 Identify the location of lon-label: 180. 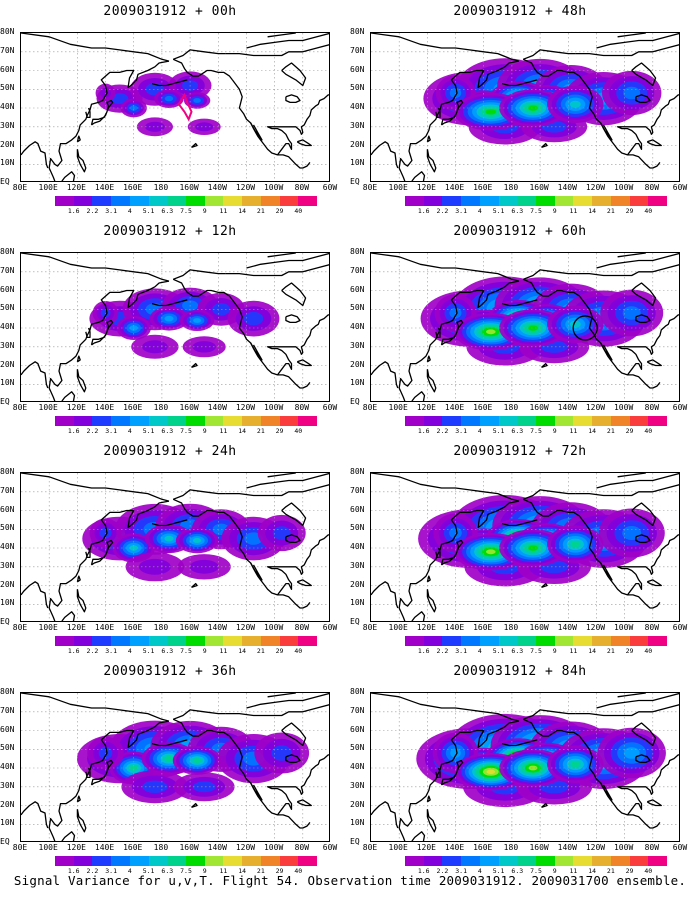
(161, 407).